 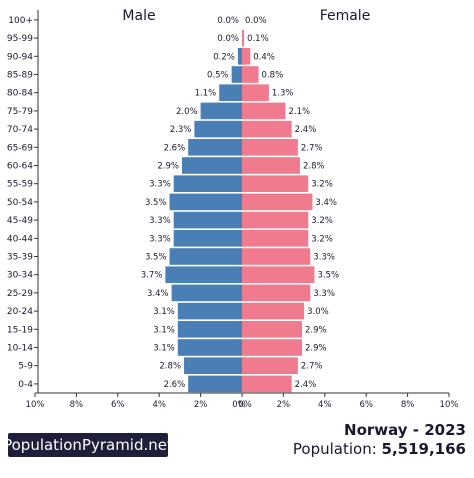 What do you see at coordinates (152, 276) in the screenshot?
I see `male-value-label: 3.7%` at bounding box center [152, 276].